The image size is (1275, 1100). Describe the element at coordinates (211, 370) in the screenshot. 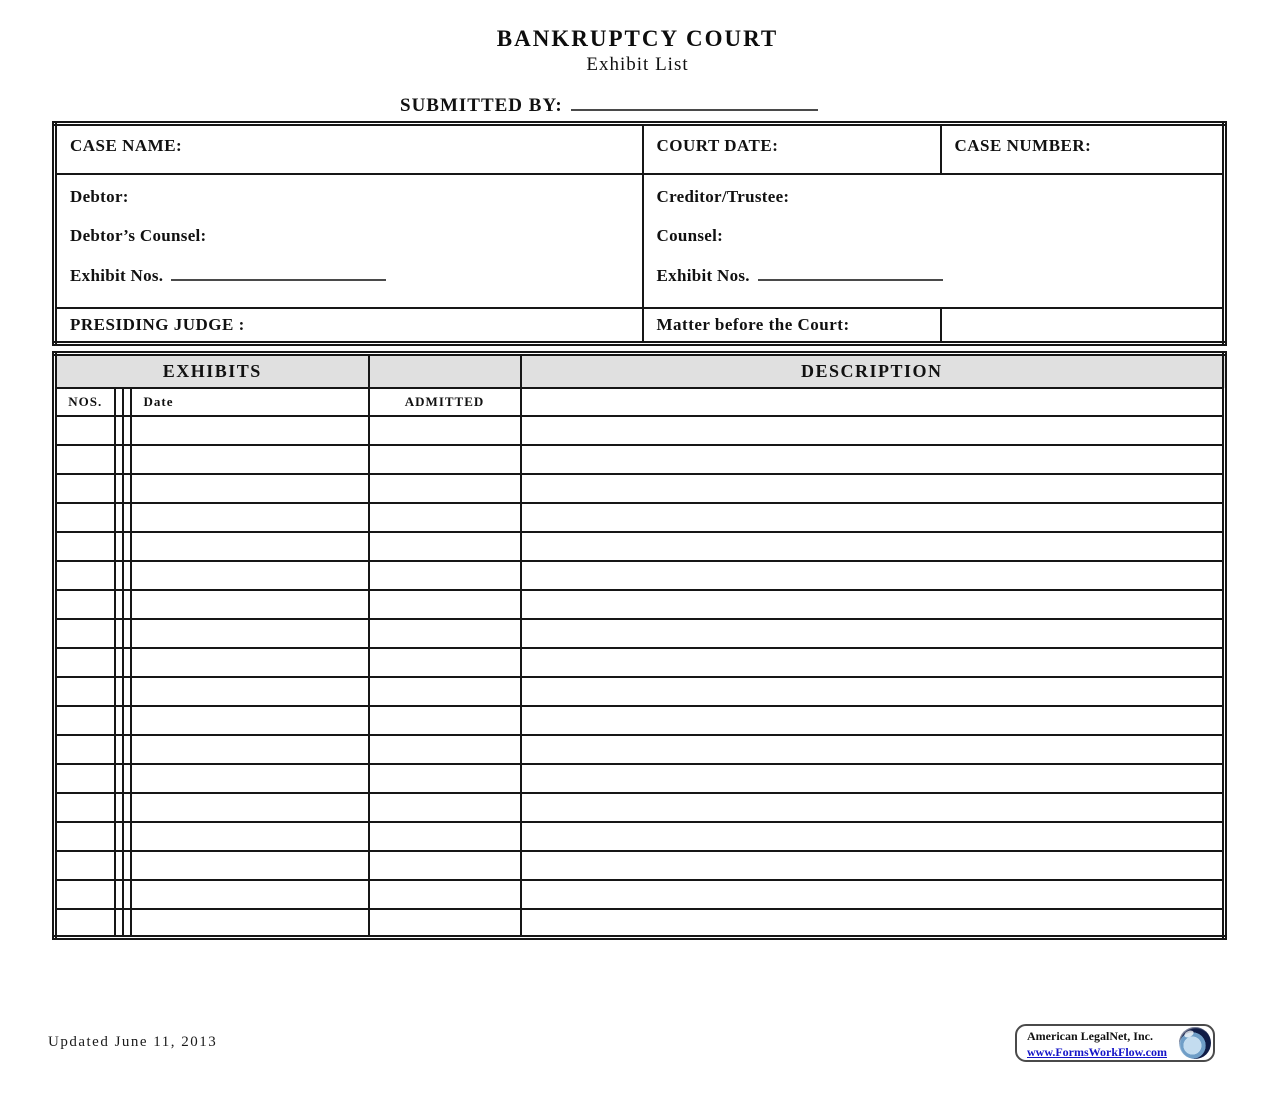

I see `exhibits-section-header: EXHIBITS` at that location.